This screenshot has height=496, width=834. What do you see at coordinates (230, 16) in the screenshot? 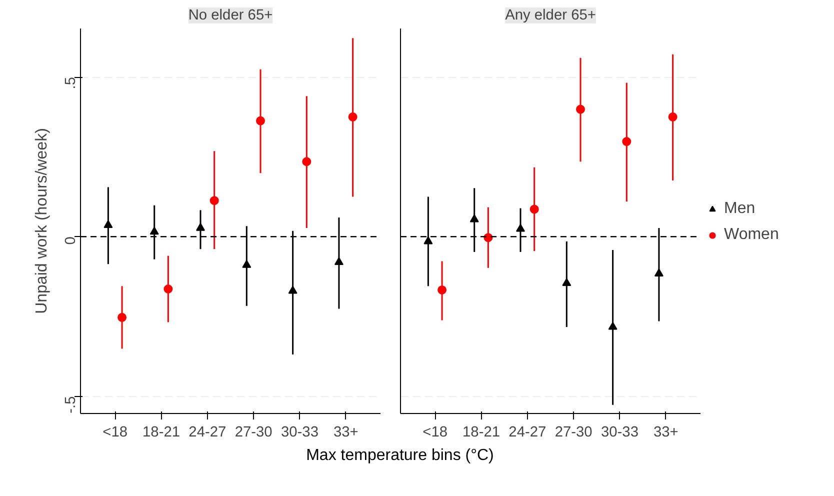
I see `chart-title: No elder 65+` at bounding box center [230, 16].